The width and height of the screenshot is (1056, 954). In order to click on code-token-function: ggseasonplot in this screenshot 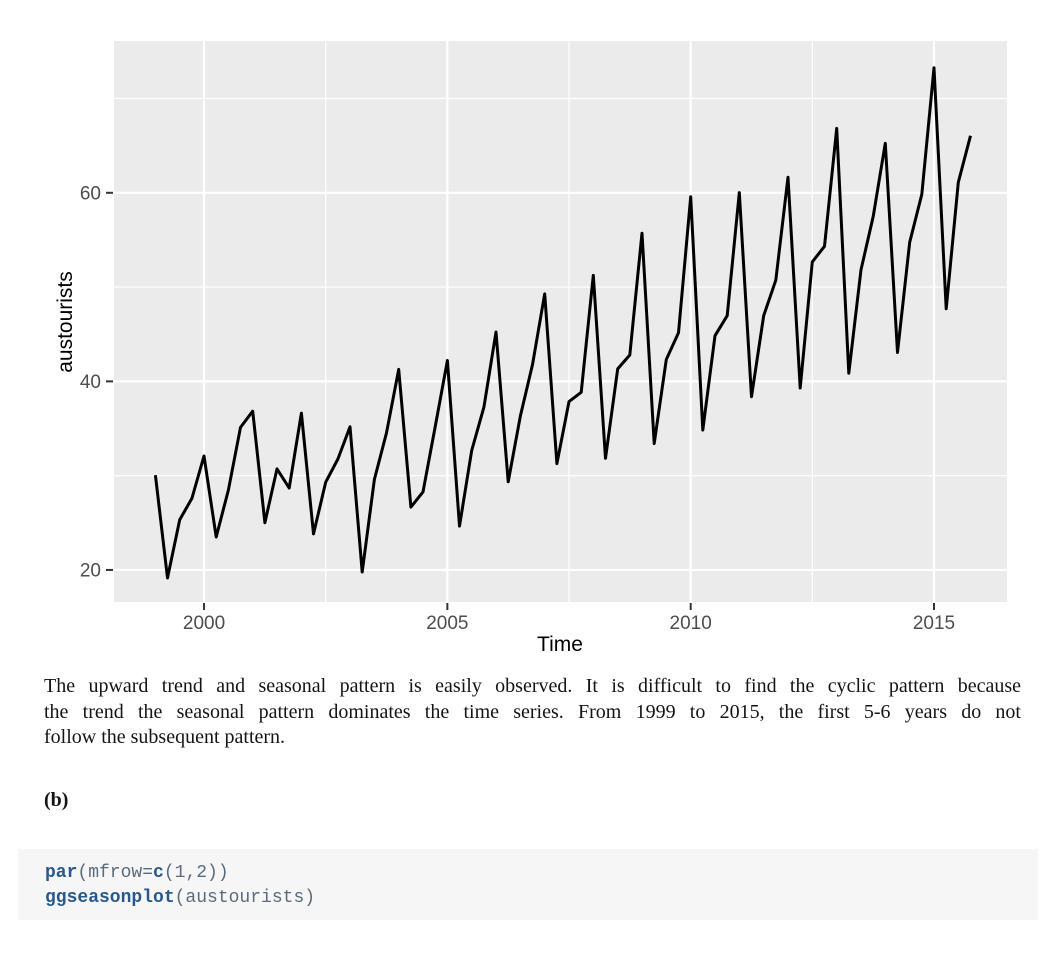, I will do `click(110, 898)`.